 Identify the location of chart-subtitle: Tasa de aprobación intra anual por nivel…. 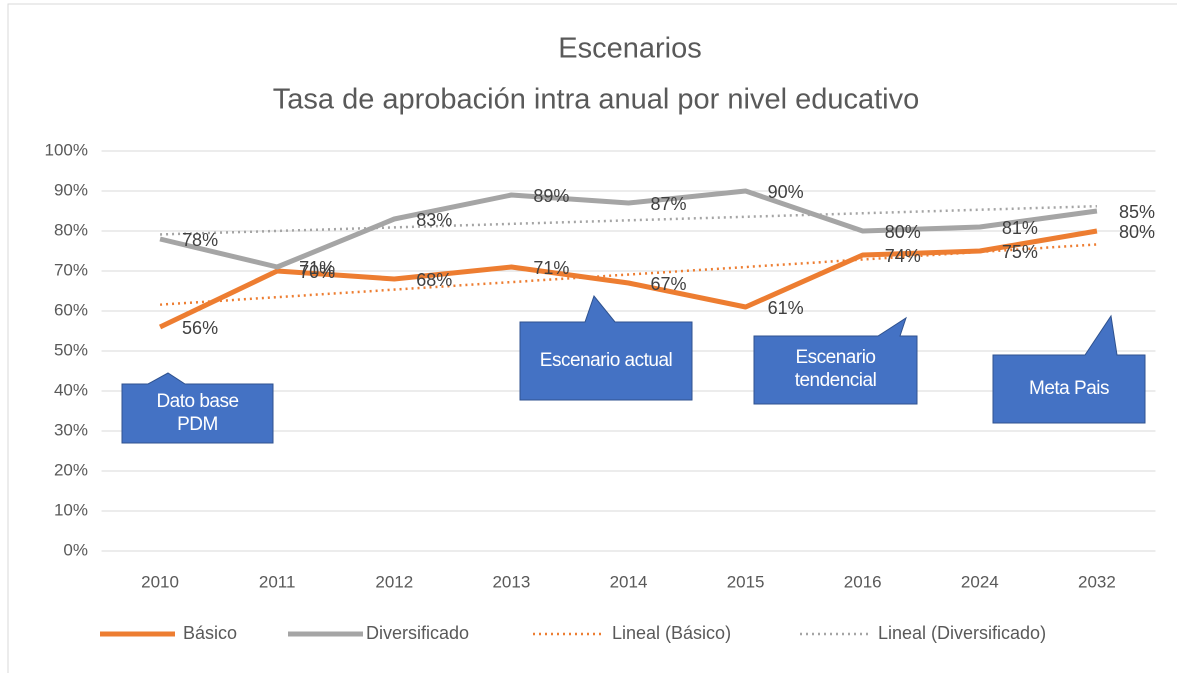
(596, 100).